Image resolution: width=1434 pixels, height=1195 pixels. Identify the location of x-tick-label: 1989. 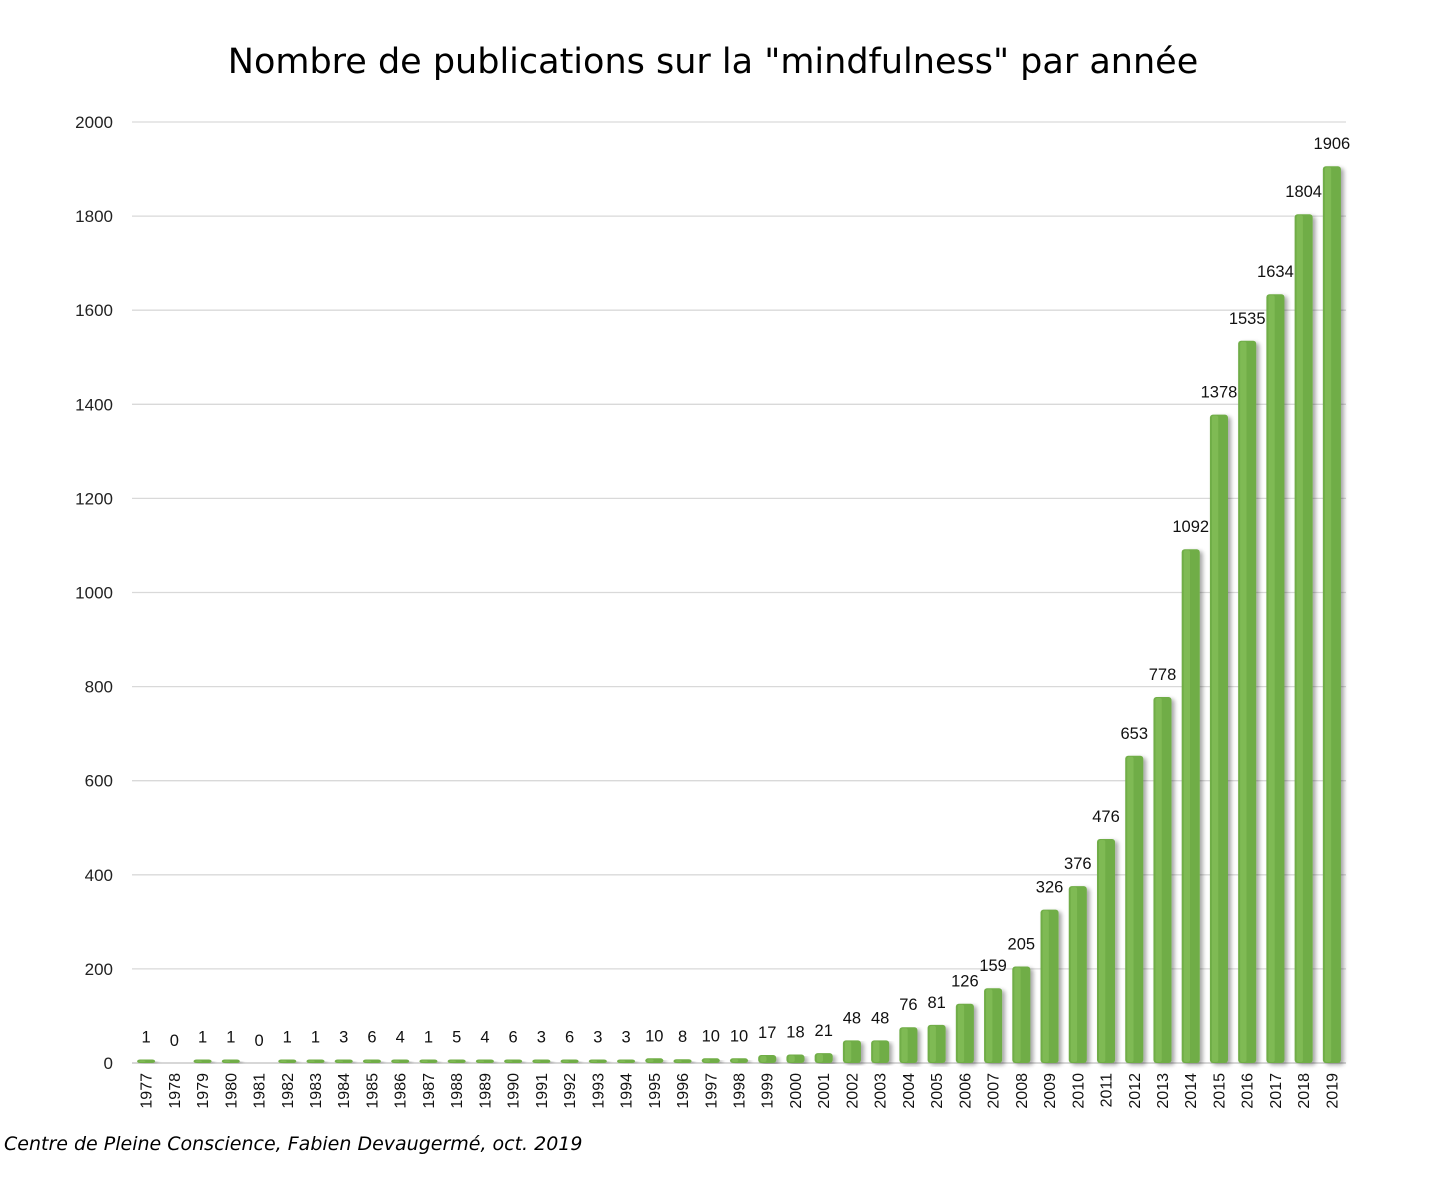
(485, 1091).